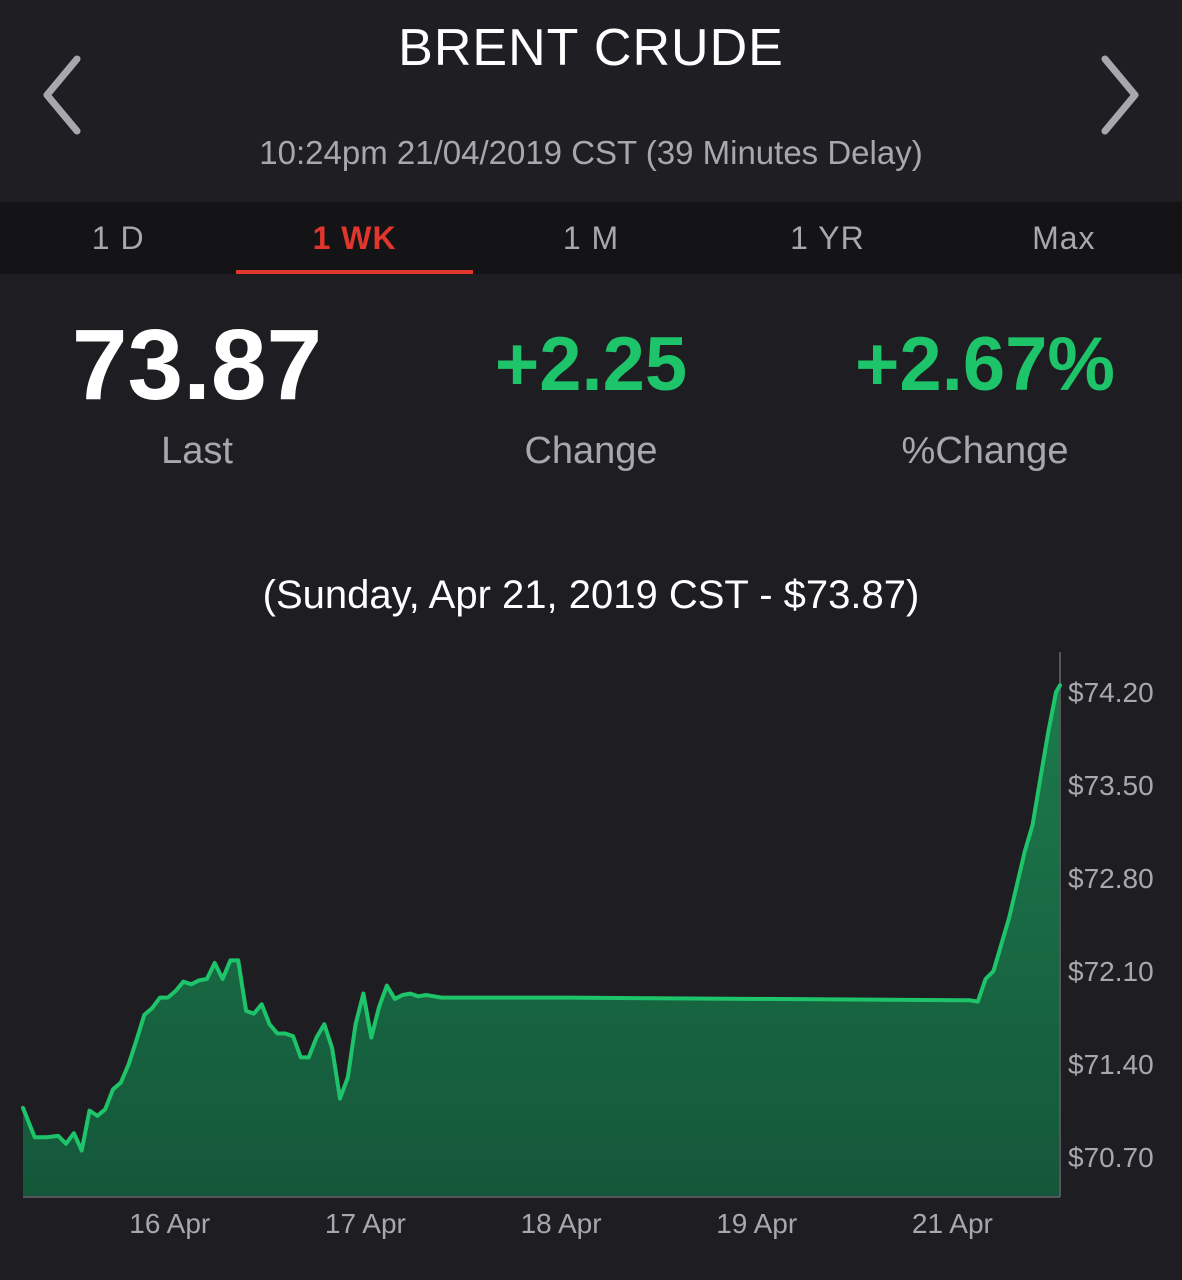 Image resolution: width=1182 pixels, height=1280 pixels. What do you see at coordinates (1120, 95) in the screenshot?
I see `chevron-right-icon` at bounding box center [1120, 95].